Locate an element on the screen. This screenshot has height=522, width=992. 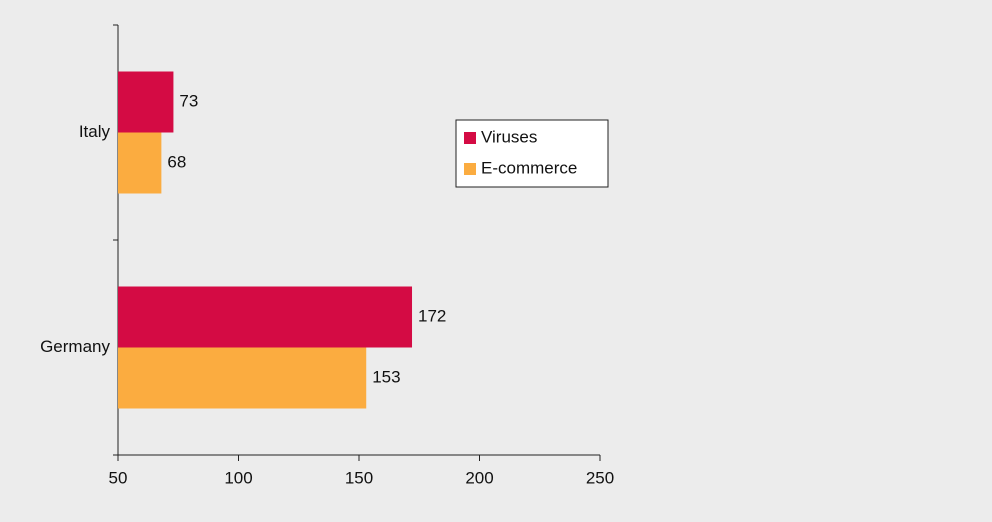
legend-box is located at coordinates (532, 153).